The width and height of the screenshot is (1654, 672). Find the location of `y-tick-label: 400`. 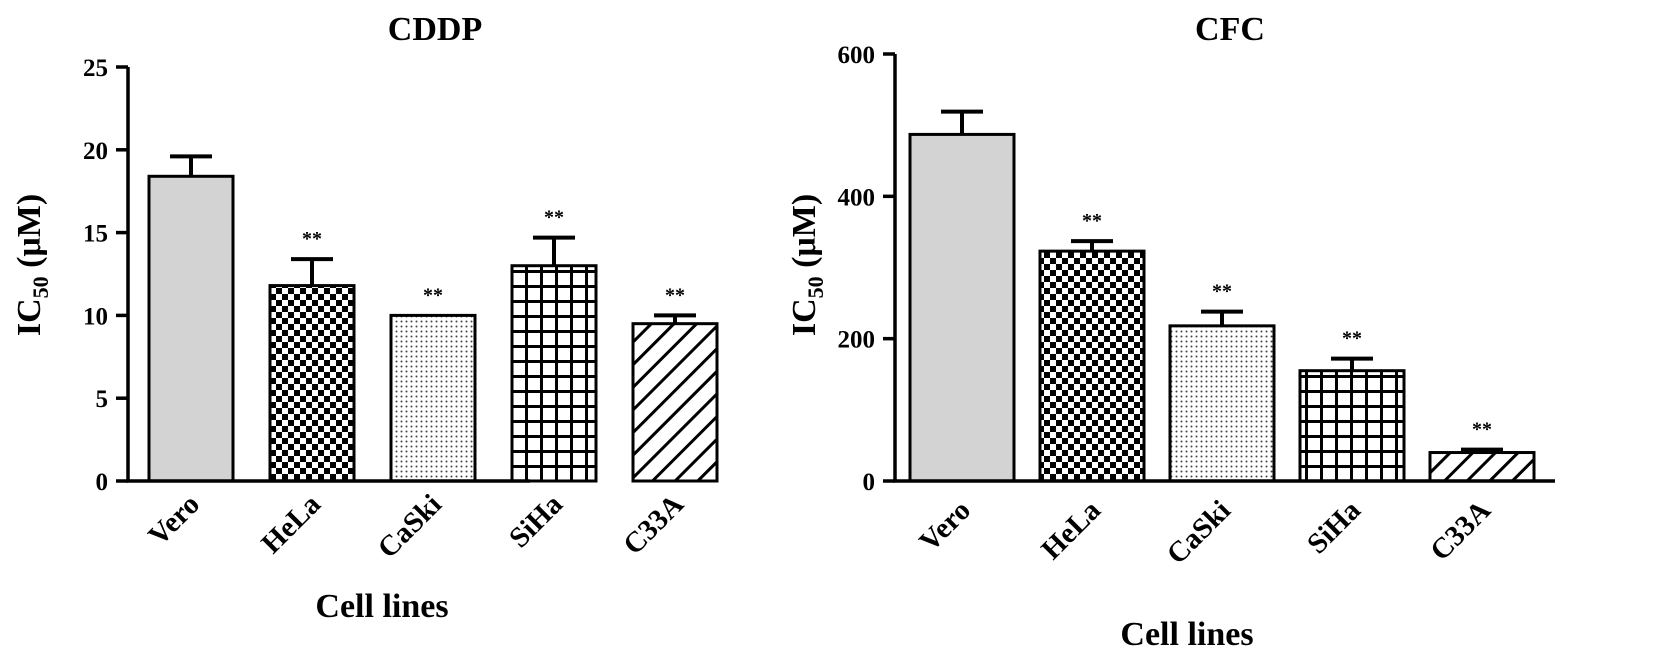

y-tick-label: 400 is located at coordinates (857, 197).